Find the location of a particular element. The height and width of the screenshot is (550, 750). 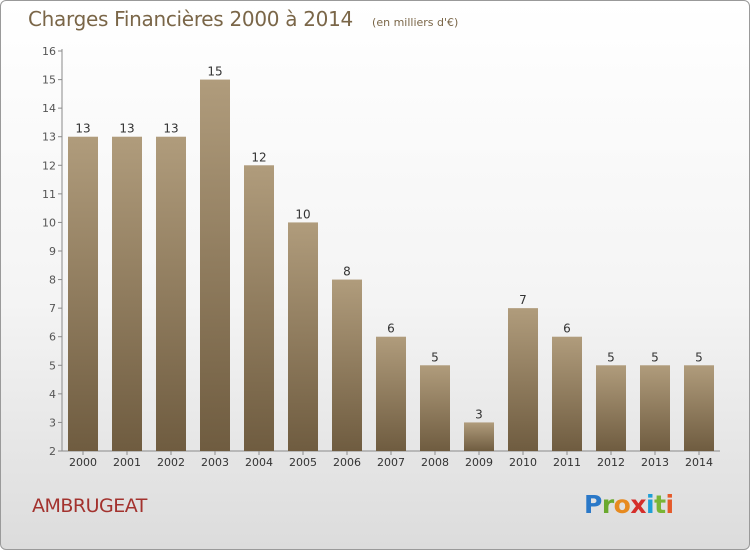

value-label-2010: 7 is located at coordinates (523, 300).